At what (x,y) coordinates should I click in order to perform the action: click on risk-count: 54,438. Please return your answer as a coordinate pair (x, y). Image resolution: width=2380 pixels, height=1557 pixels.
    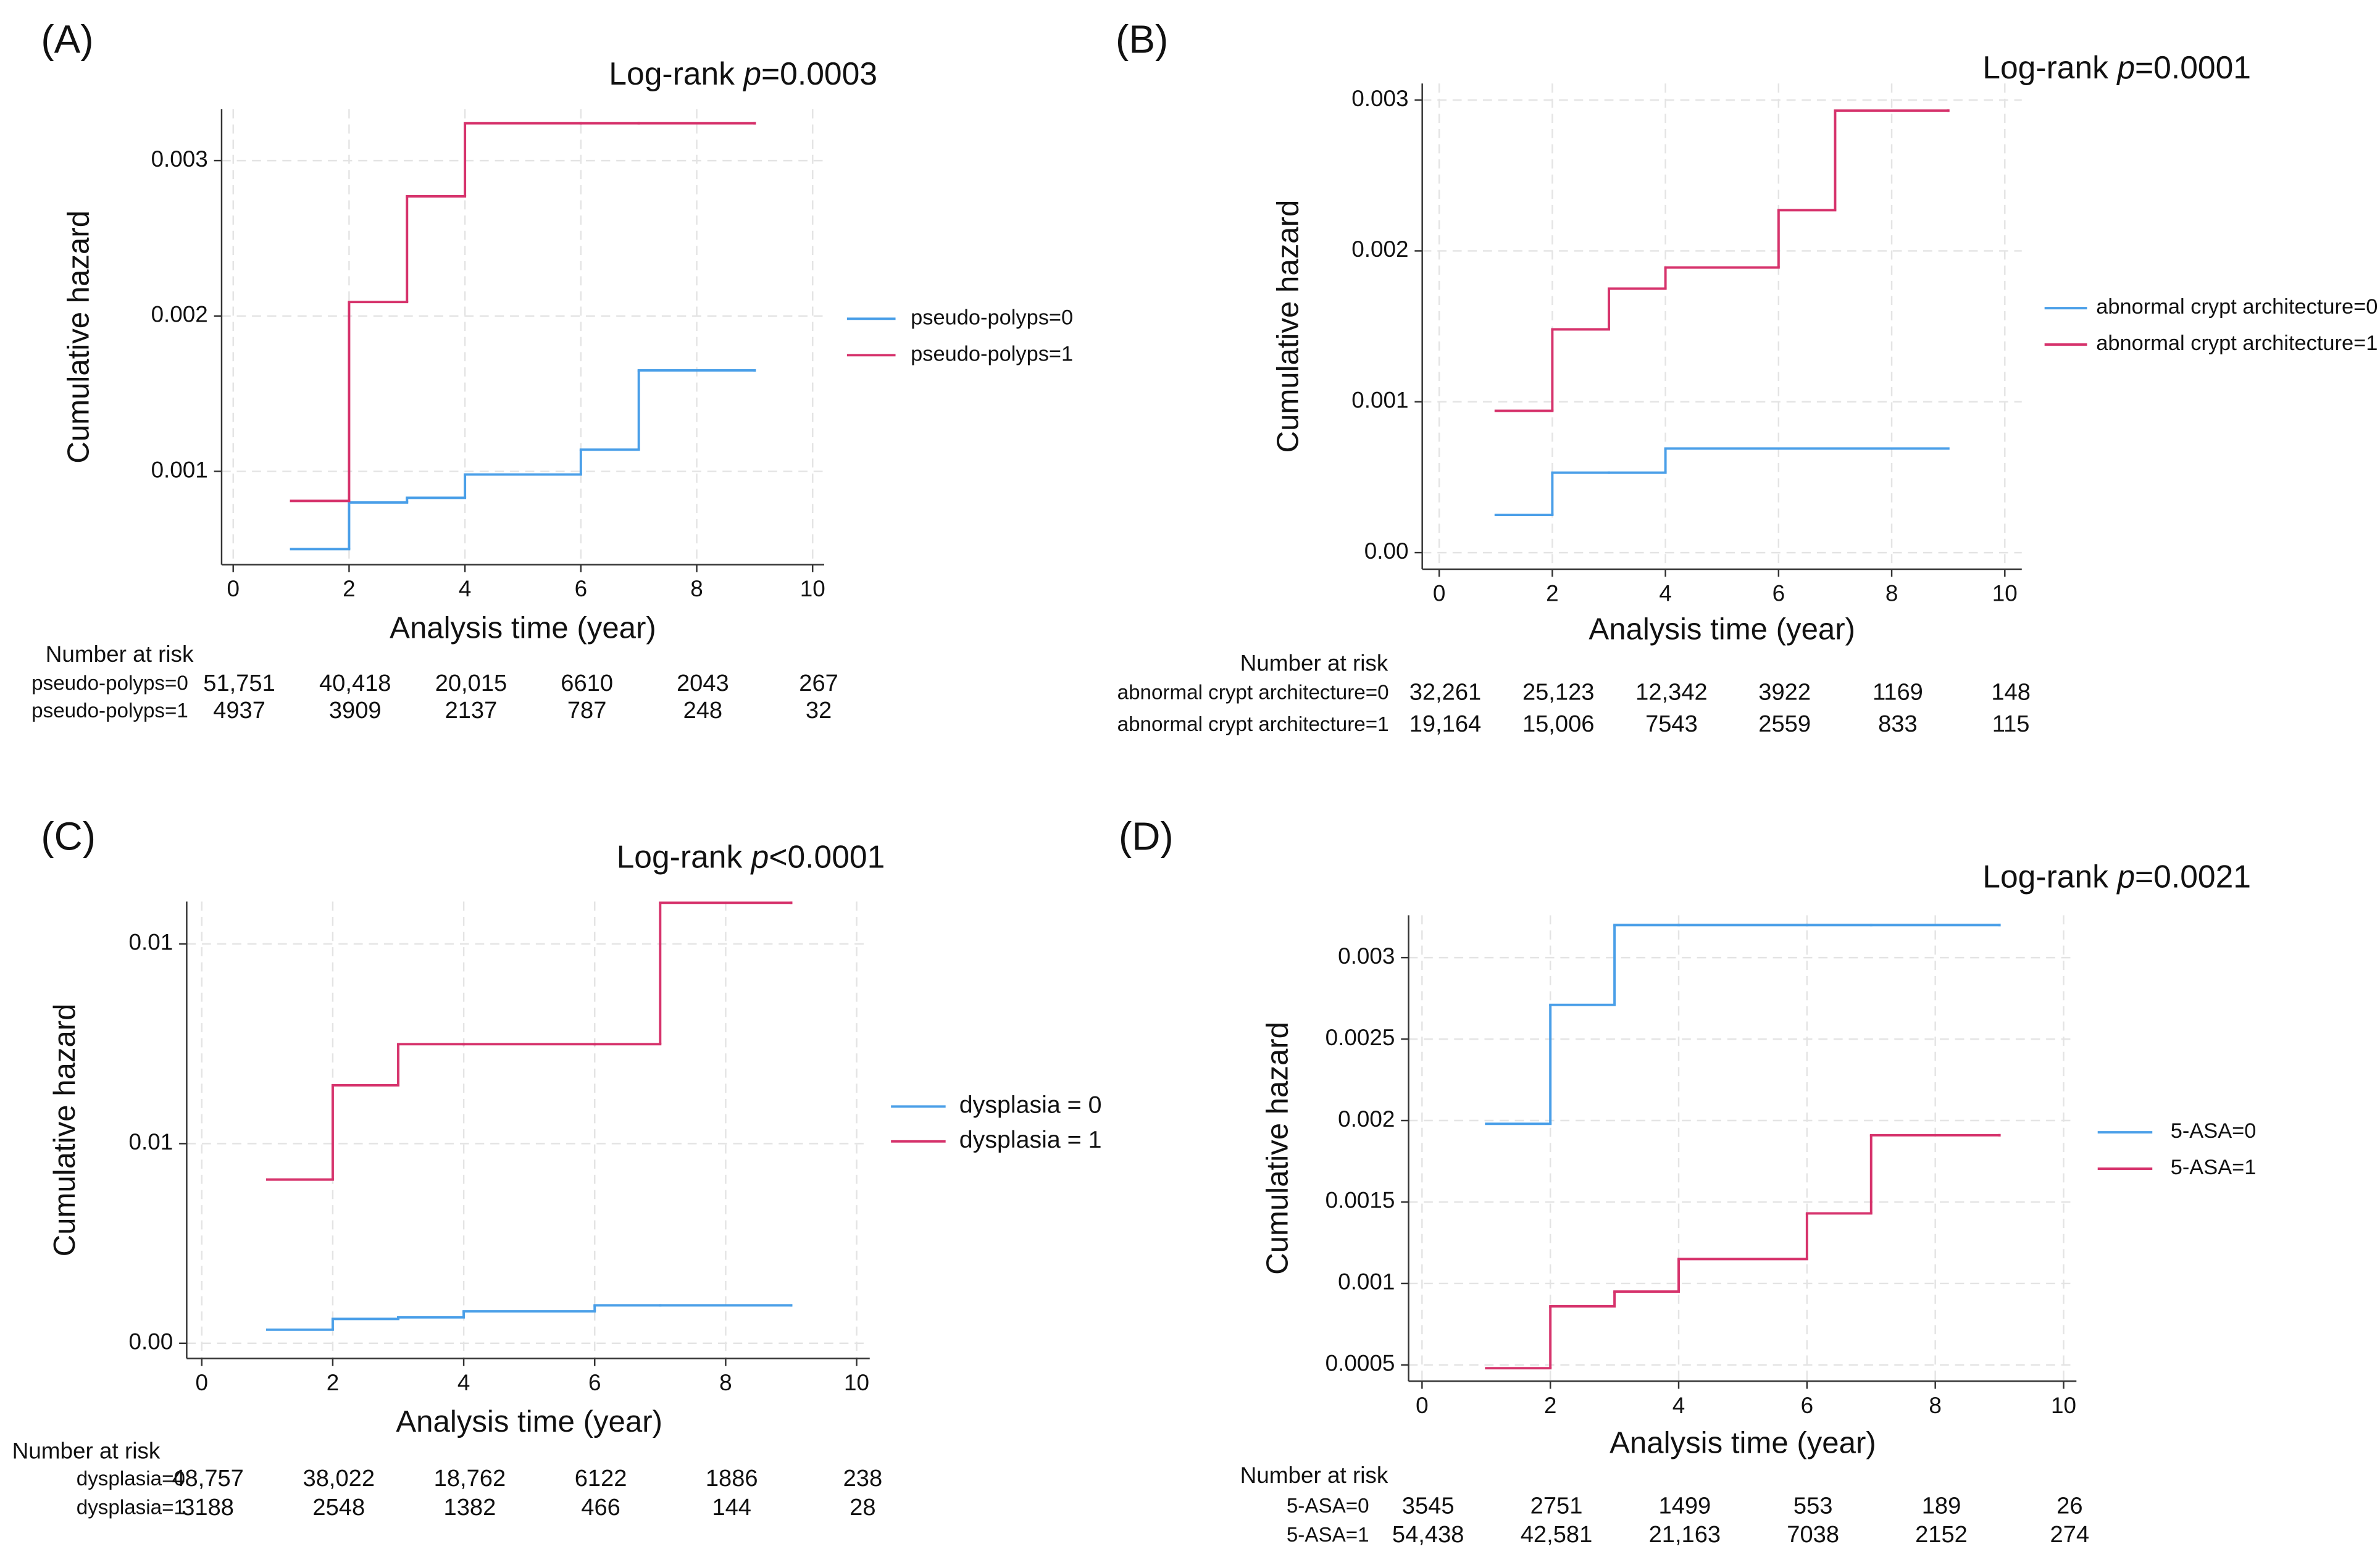
    Looking at the image, I should click on (1428, 1535).